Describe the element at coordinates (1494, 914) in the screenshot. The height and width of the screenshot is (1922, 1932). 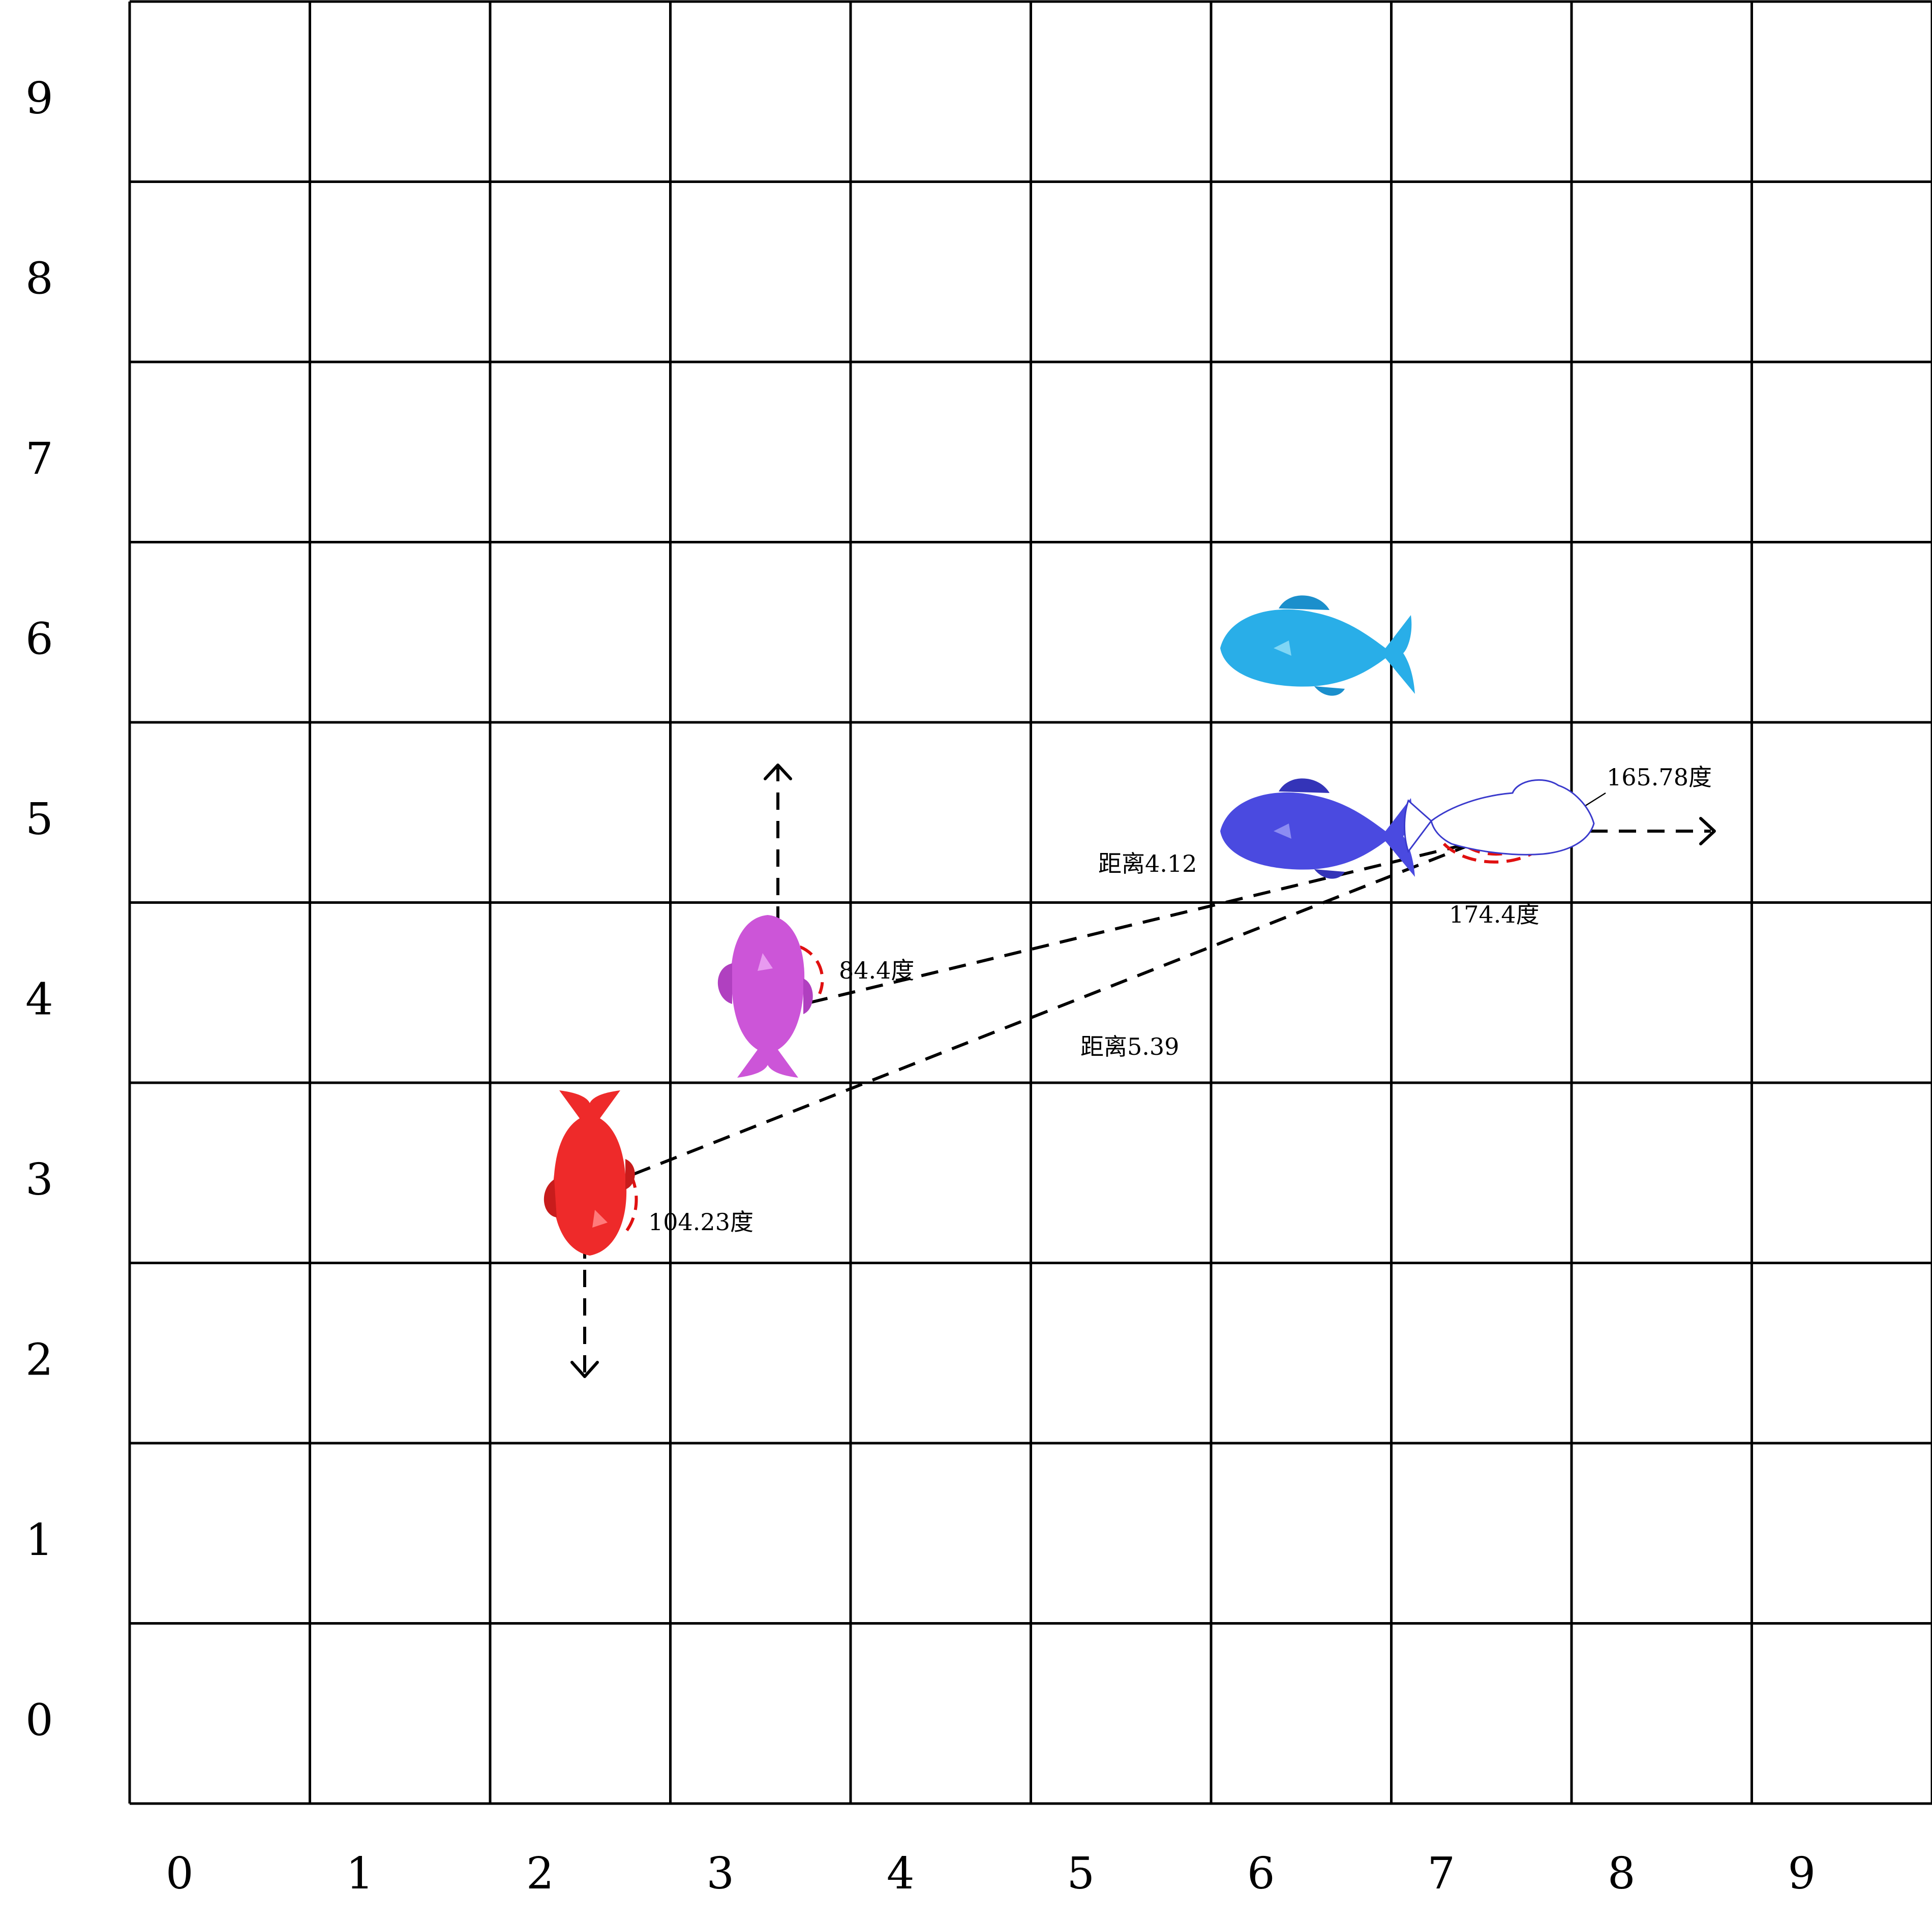
I see `angle-label-outline-bottom: 174.4度` at that location.